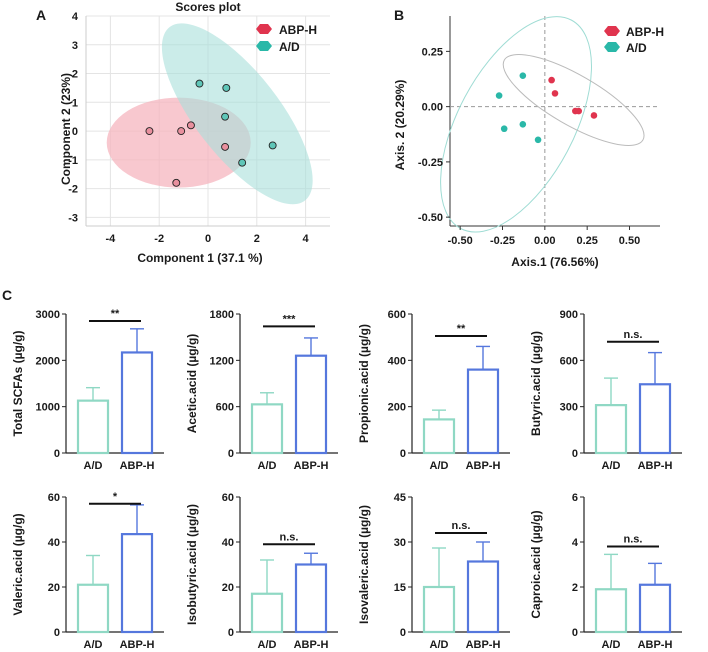 Image resolution: width=708 pixels, height=652 pixels. What do you see at coordinates (364, 383) in the screenshot?
I see `y-axis-label: Propionic.acid (µg/g)` at bounding box center [364, 383].